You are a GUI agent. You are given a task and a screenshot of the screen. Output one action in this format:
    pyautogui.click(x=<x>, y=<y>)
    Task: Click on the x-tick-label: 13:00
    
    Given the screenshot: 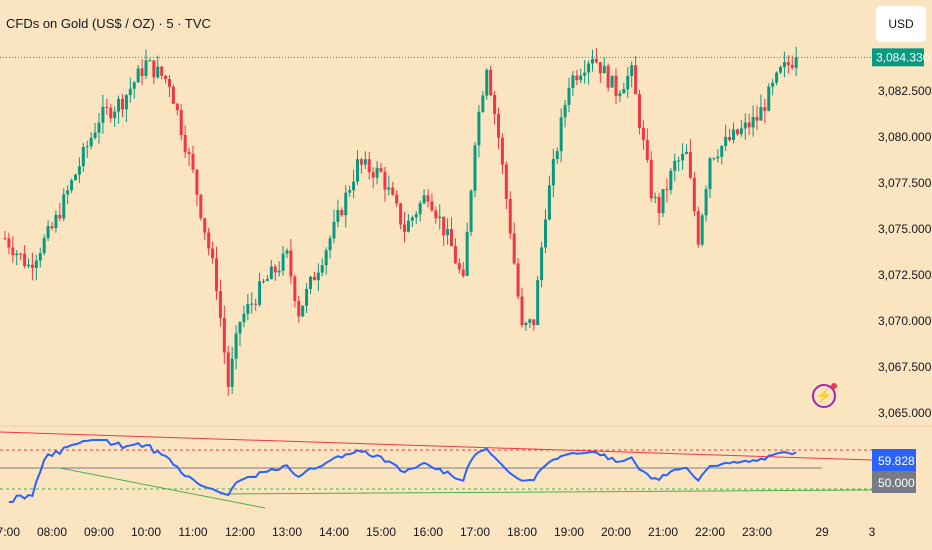 What is the action you would take?
    pyautogui.click(x=287, y=532)
    